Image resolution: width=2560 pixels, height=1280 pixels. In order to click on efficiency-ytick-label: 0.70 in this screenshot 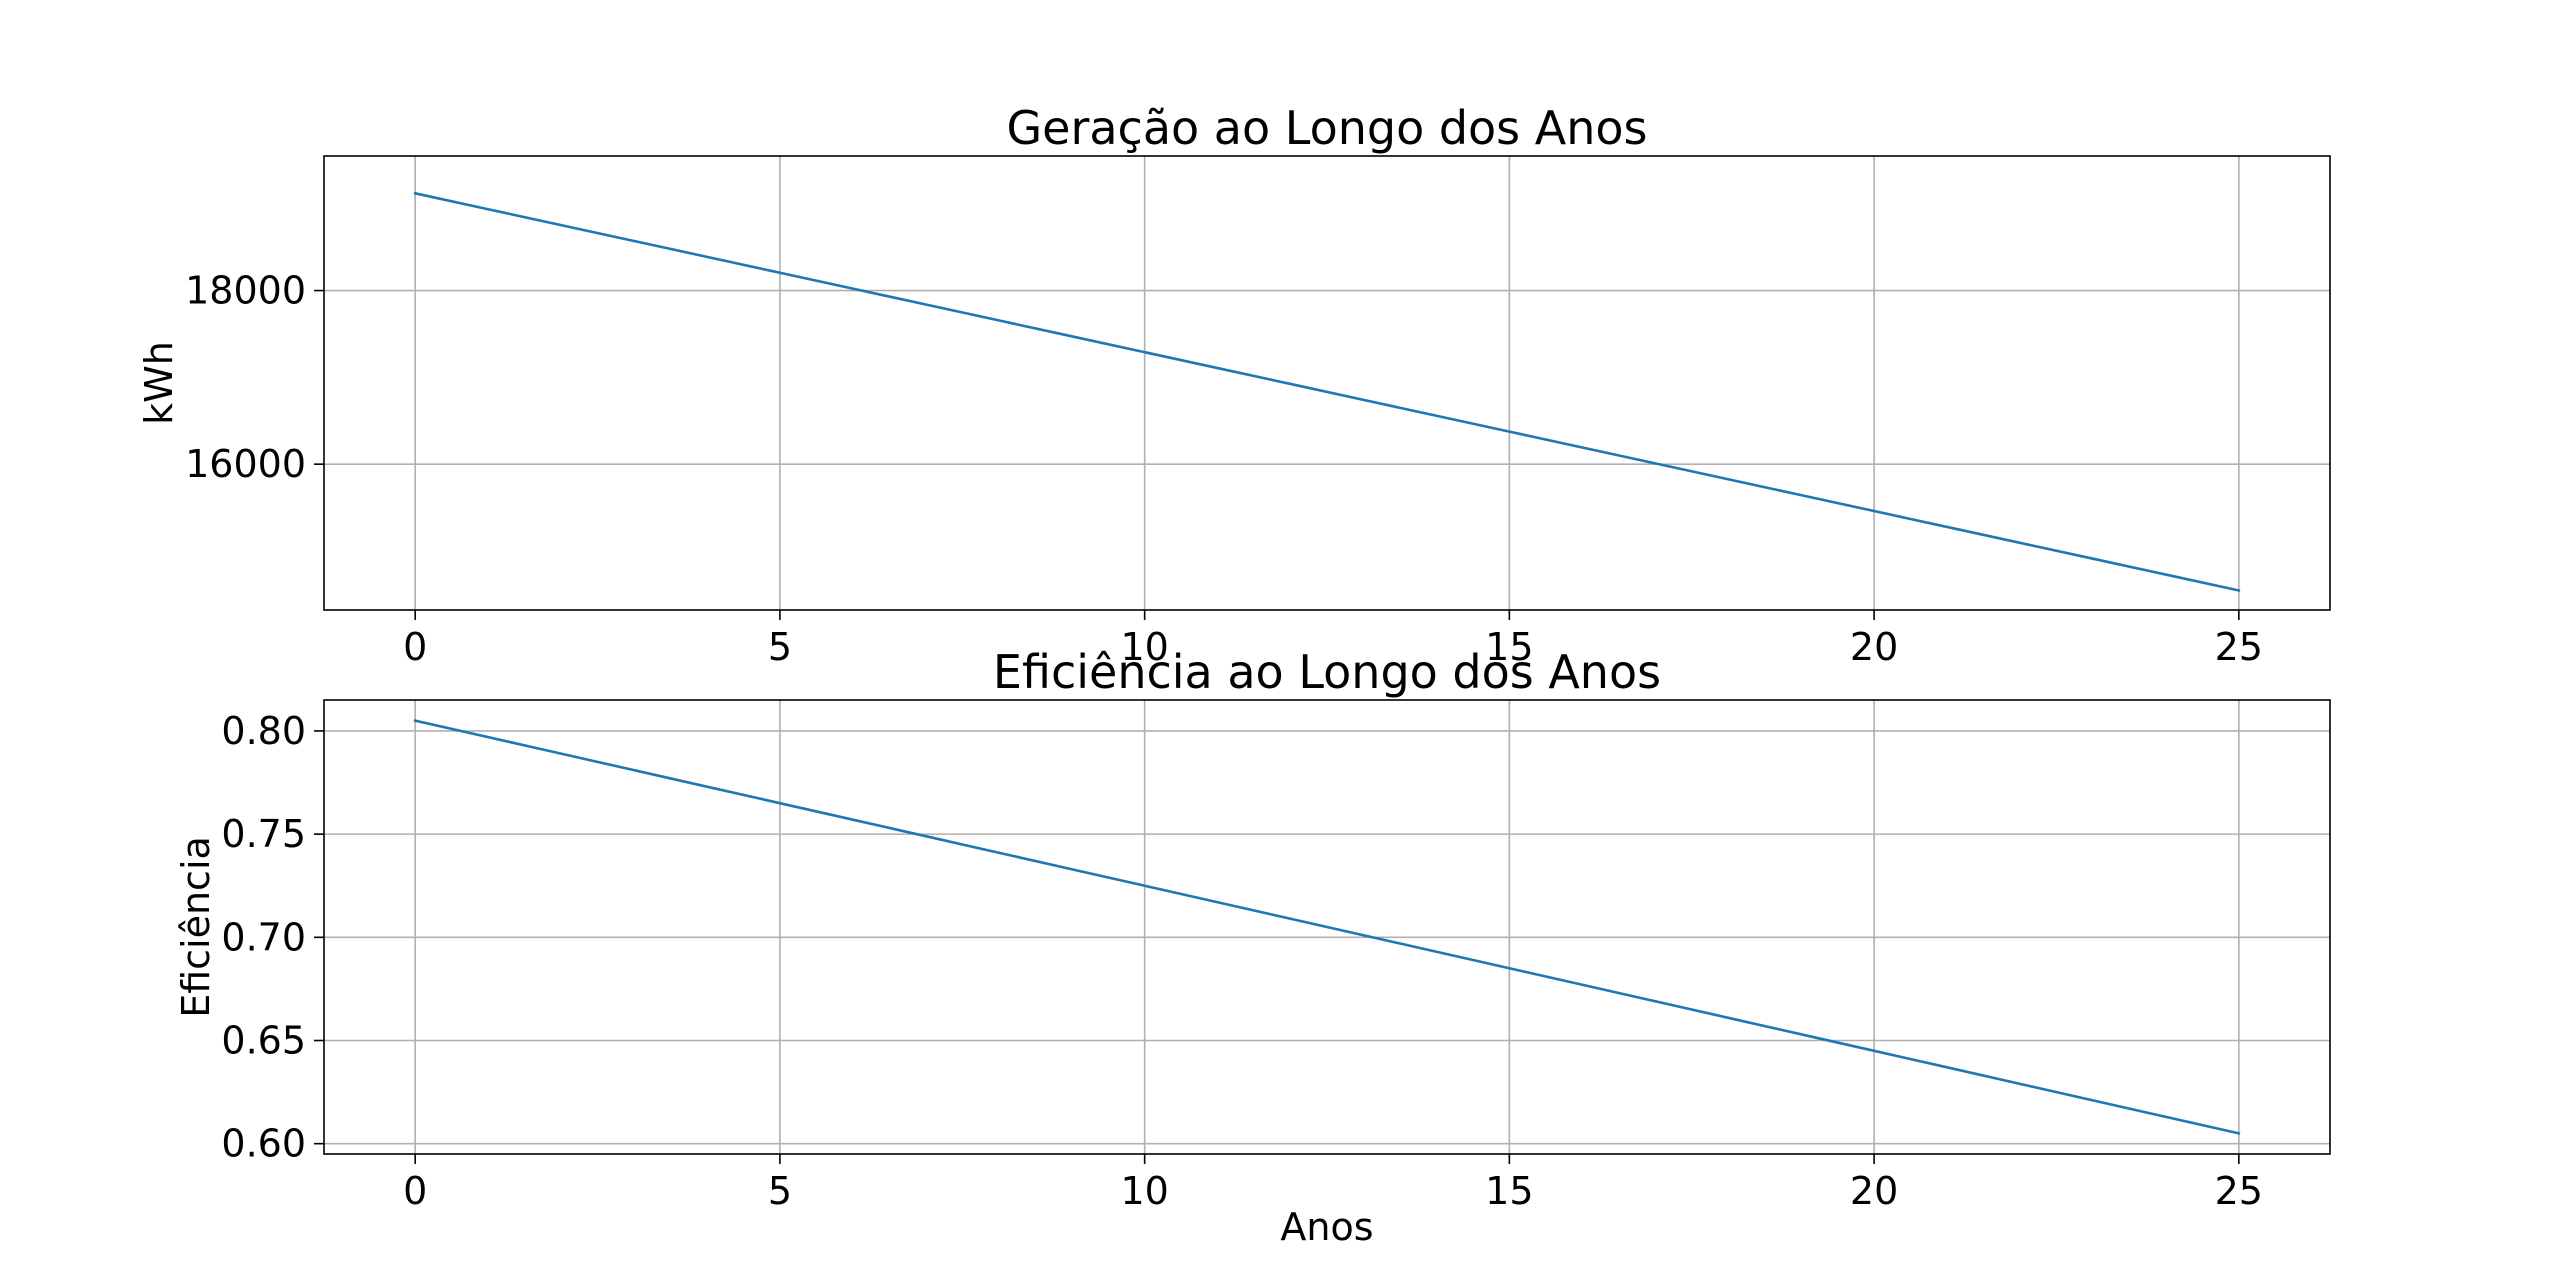, I will do `click(263, 937)`.